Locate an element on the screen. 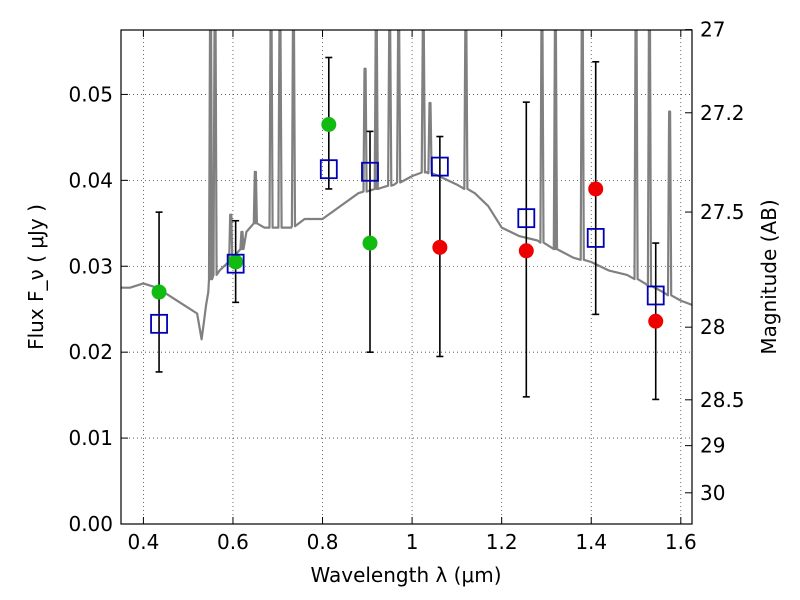 The width and height of the screenshot is (800, 600). y-tick-label: 0.03 is located at coordinates (90, 266).